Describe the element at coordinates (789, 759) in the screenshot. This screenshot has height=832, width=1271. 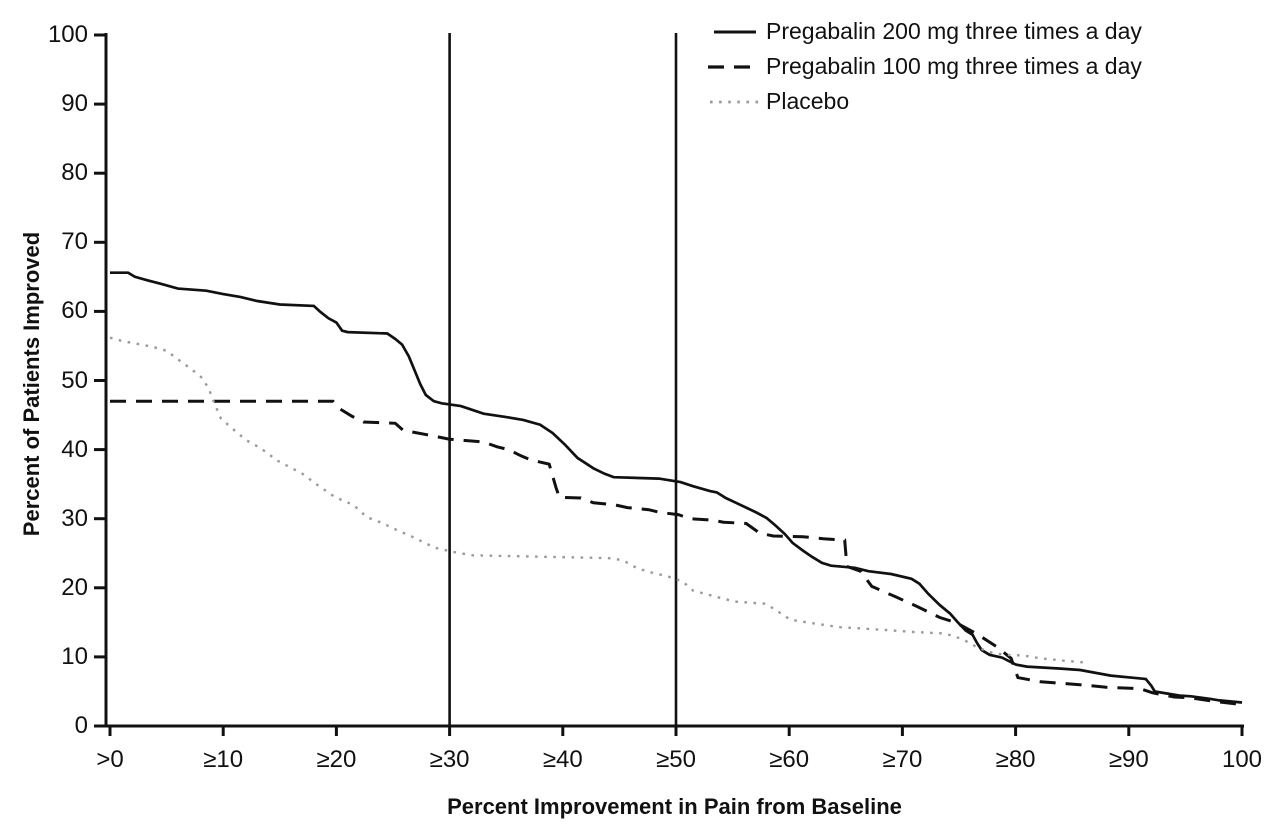
I see `x-tick-label: ≥60` at that location.